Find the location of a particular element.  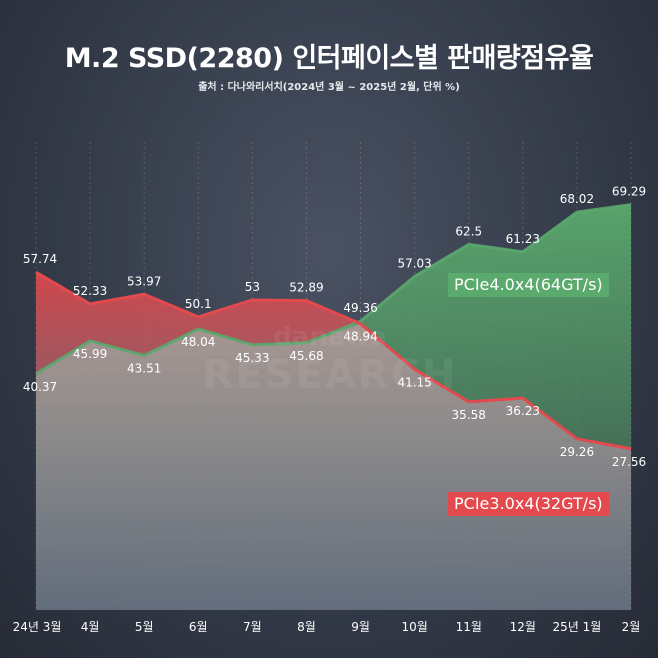

data-label-pcie3: 48.94 is located at coordinates (360, 337).